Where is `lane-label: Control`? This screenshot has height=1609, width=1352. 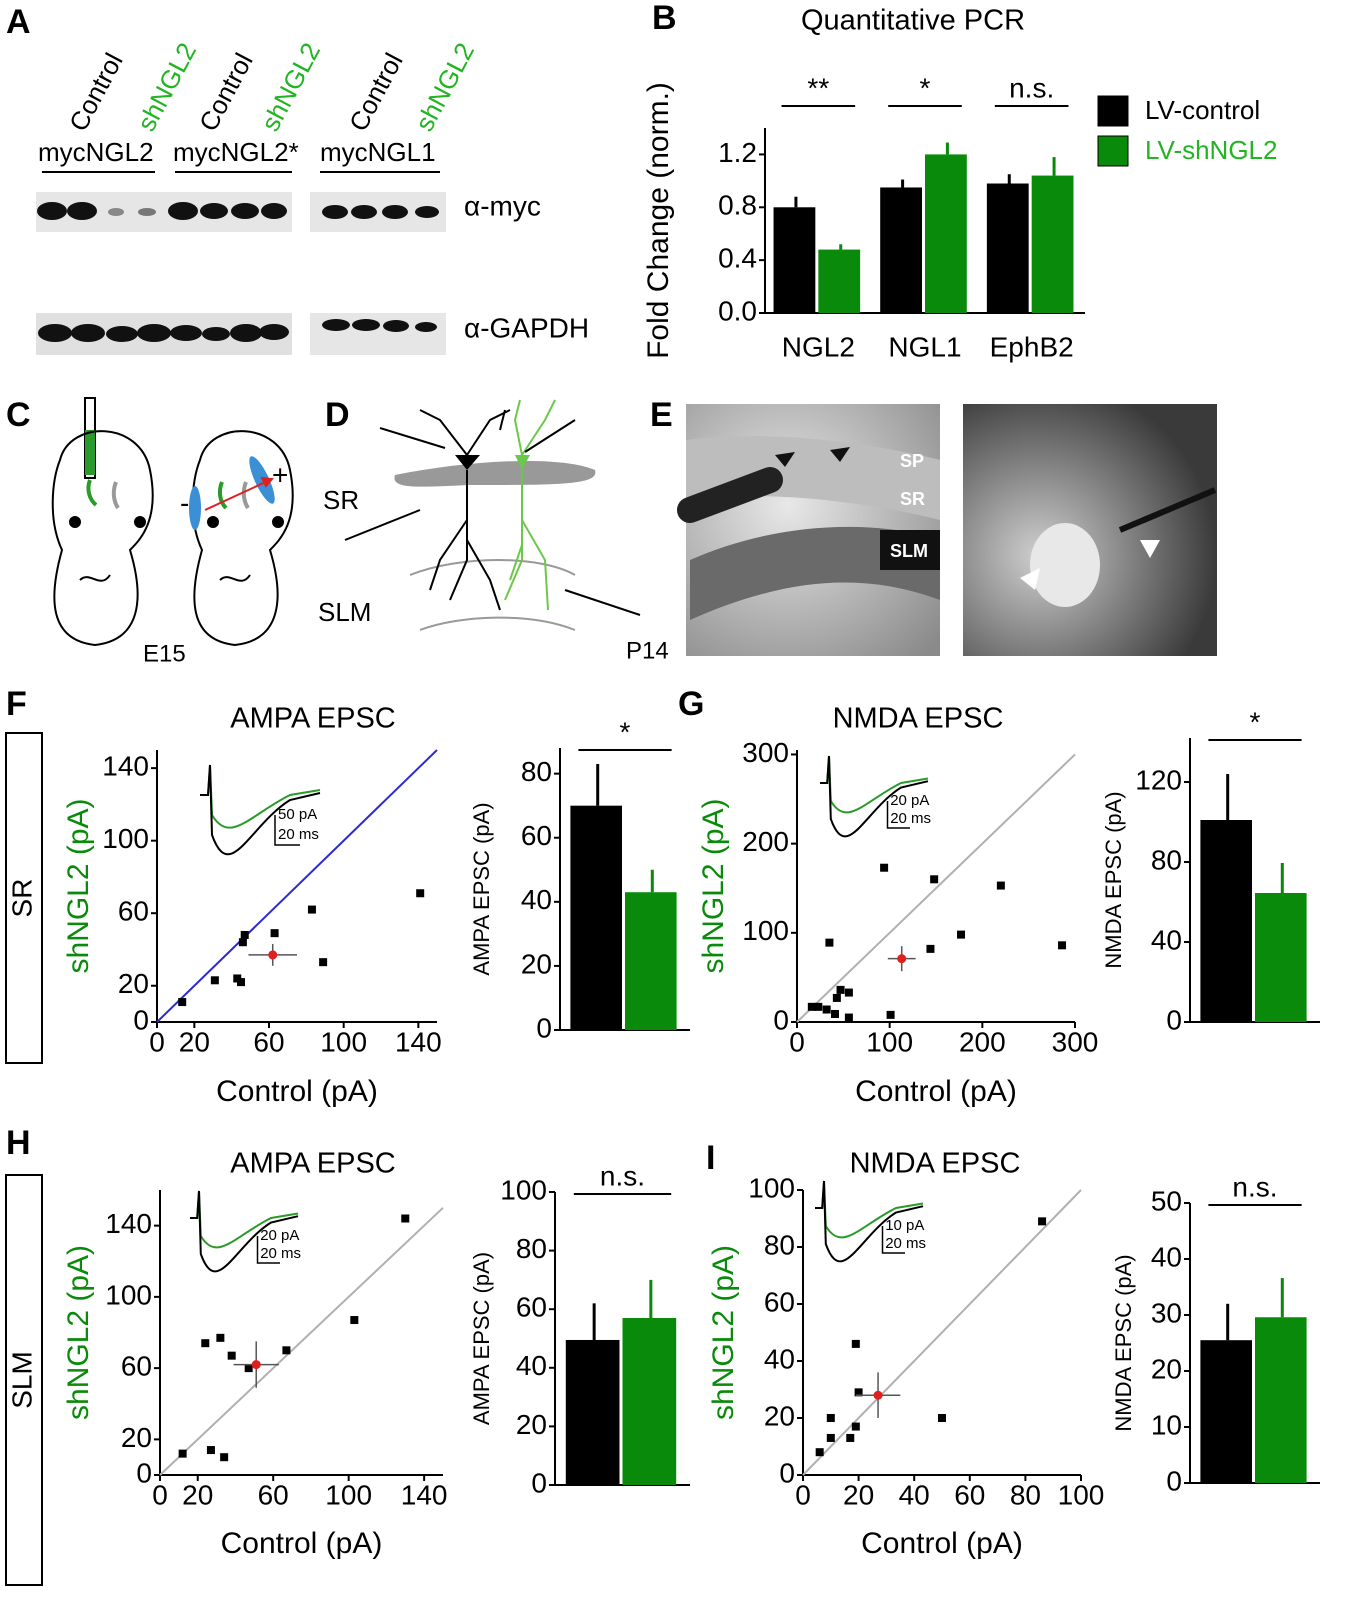
lane-label: Control is located at coordinates (226, 92).